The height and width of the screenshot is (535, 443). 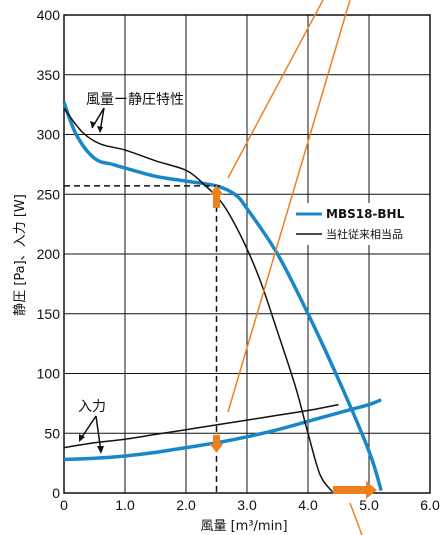 What do you see at coordinates (247, 505) in the screenshot?
I see `x-tick-label: 3.0` at bounding box center [247, 505].